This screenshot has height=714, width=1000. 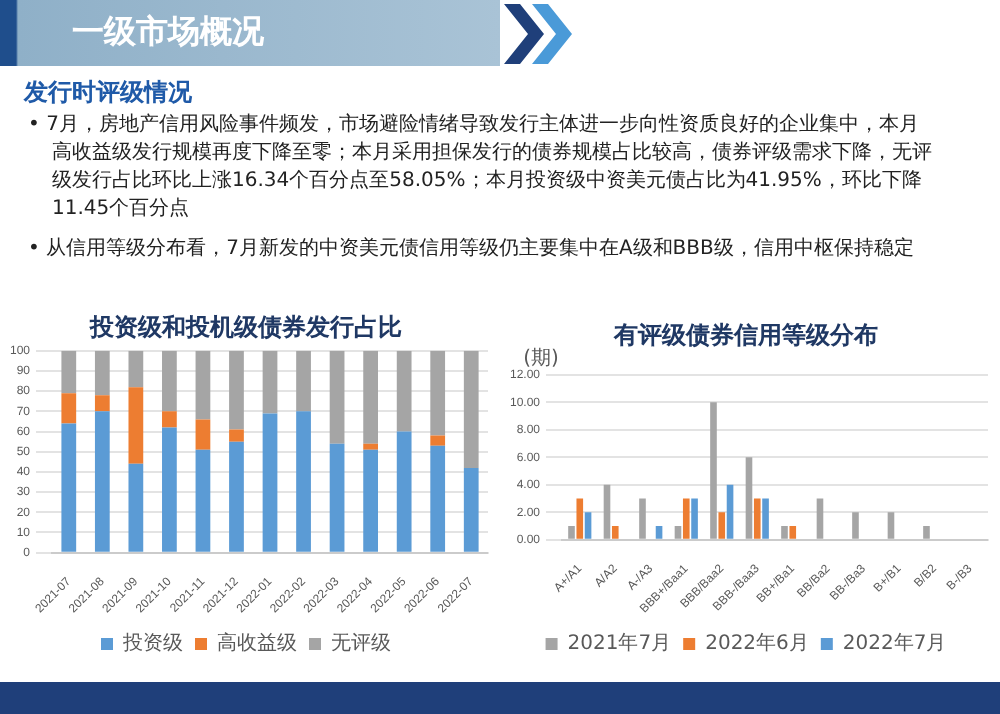 I want to click on chart-title: 有评级债券信用等级分布, so click(x=745, y=334).